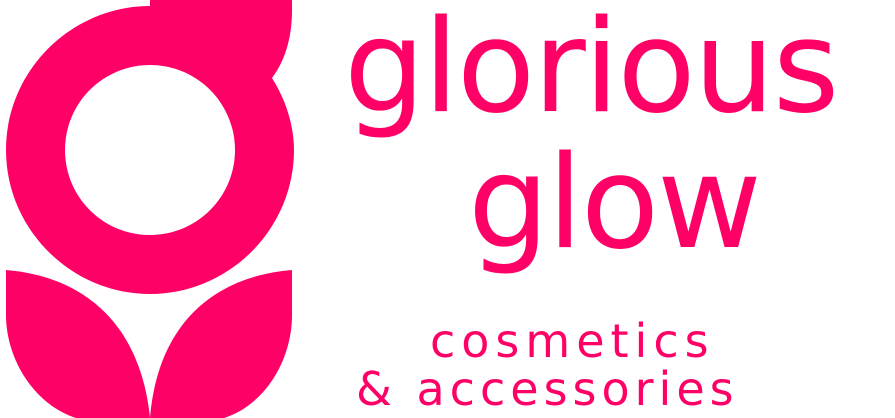 The image size is (895, 418). Describe the element at coordinates (78, 344) in the screenshot. I see `logo-left-petal-shape` at that location.